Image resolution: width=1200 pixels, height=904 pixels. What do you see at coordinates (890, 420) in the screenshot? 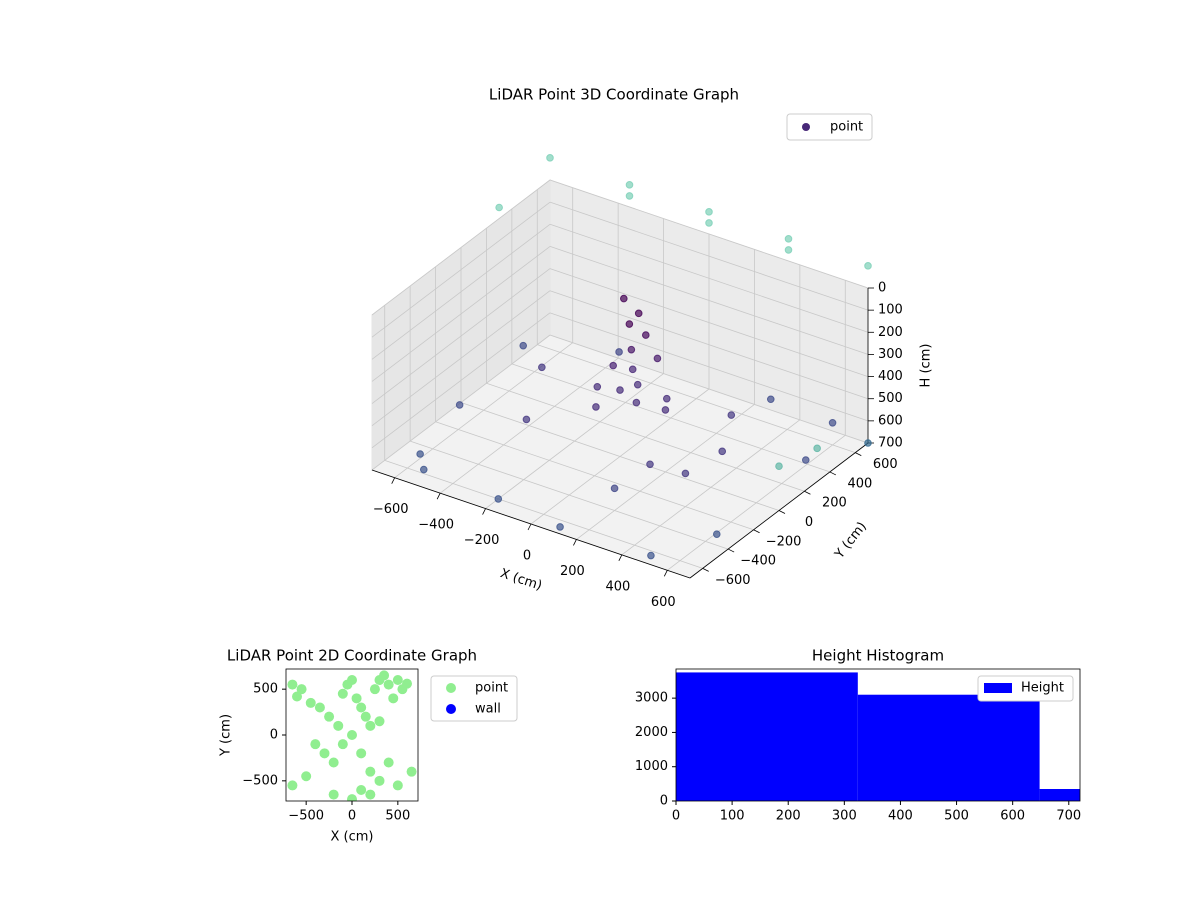
I see `z-tick-label: 600` at bounding box center [890, 420].